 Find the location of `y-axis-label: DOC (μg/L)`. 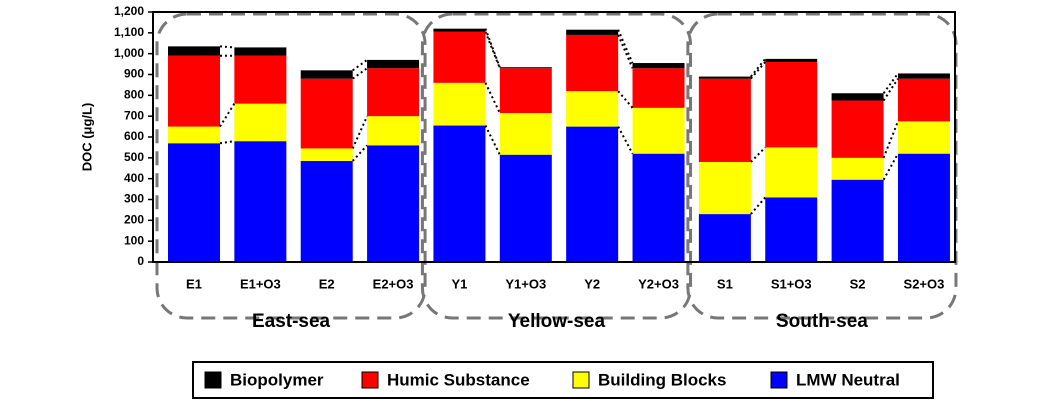

y-axis-label: DOC (μg/L) is located at coordinates (86, 137).